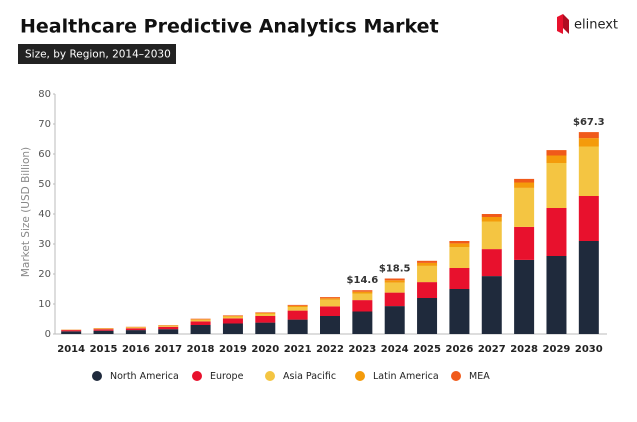 The height and width of the screenshot is (422, 637). What do you see at coordinates (44, 184) in the screenshot?
I see `y-tick-label: 50` at bounding box center [44, 184].